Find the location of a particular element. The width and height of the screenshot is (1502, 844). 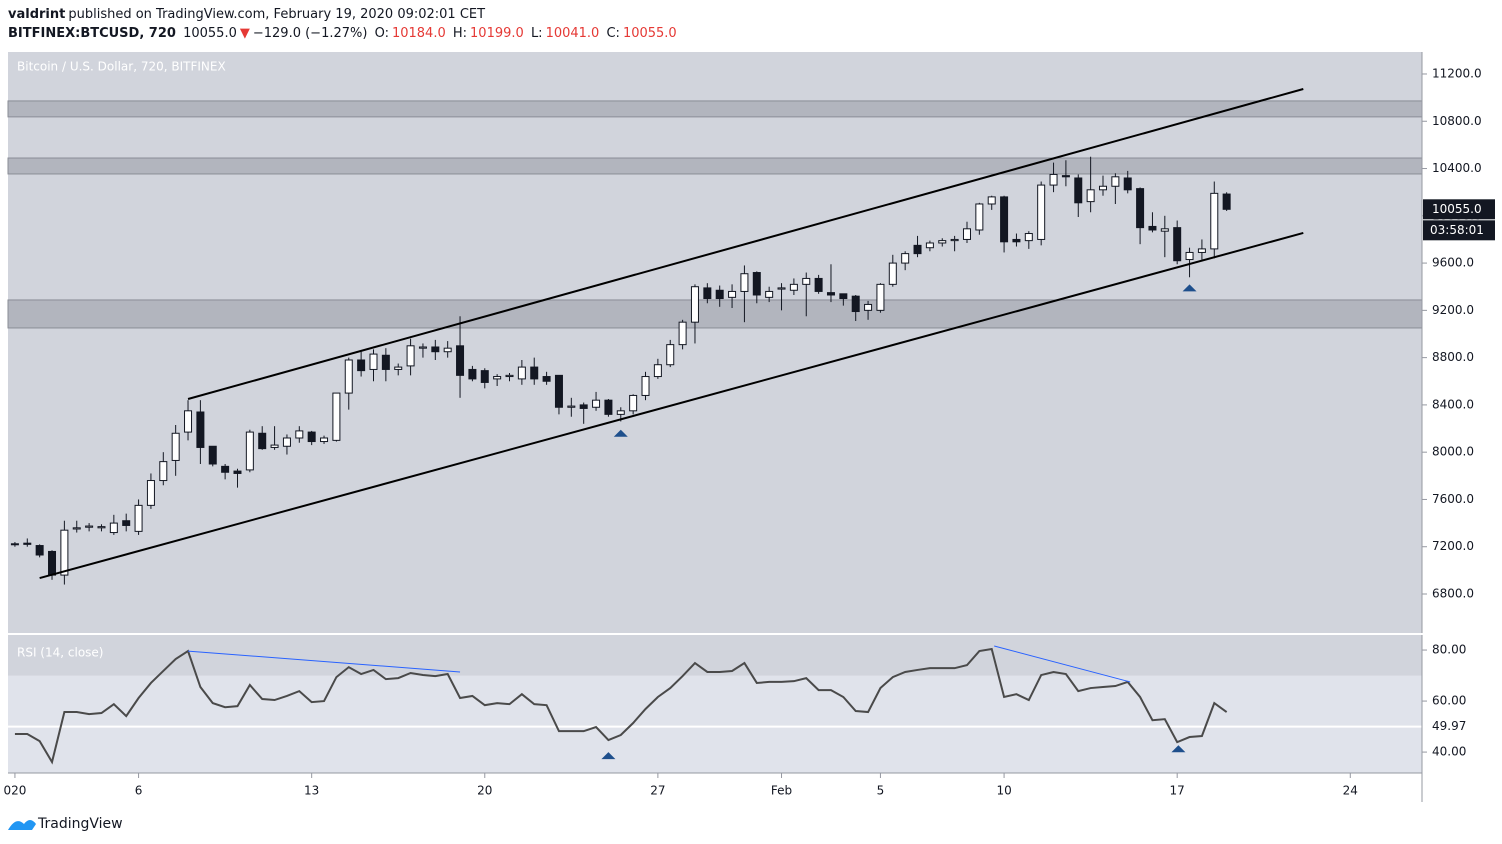

logo-icon is located at coordinates (22, 825).